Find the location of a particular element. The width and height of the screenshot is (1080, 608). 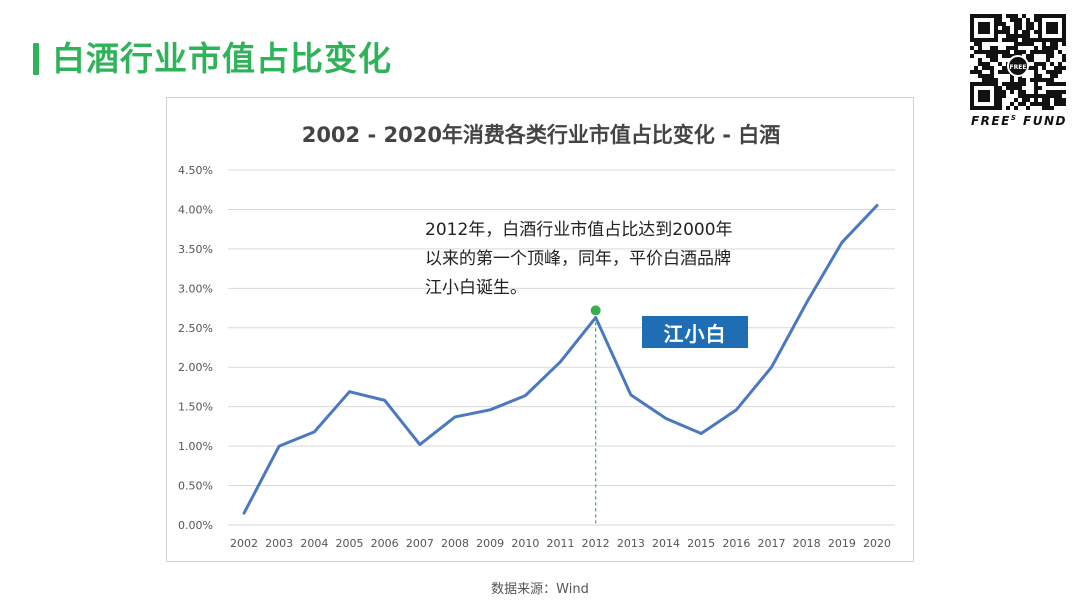

y-tick-label: 4.50% is located at coordinates (195, 170).